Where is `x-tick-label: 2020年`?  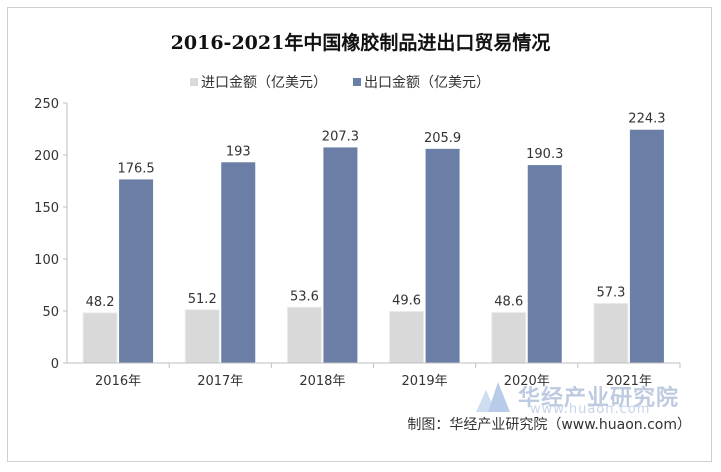
x-tick-label: 2020年 is located at coordinates (527, 381).